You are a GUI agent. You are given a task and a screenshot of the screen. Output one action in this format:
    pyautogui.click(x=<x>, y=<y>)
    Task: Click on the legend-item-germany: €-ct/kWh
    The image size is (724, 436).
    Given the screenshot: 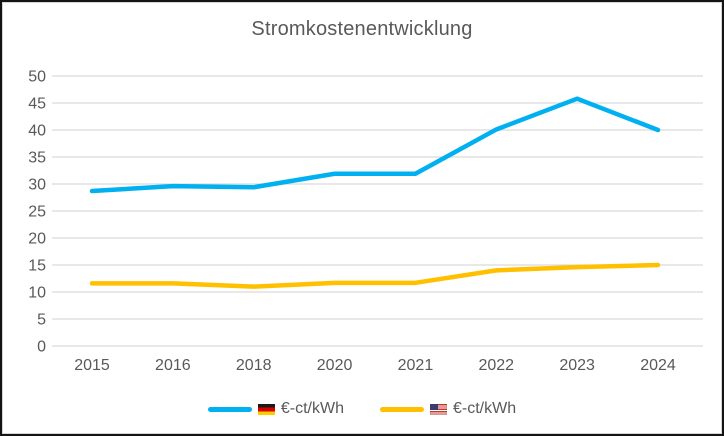 What is the action you would take?
    pyautogui.click(x=275, y=409)
    